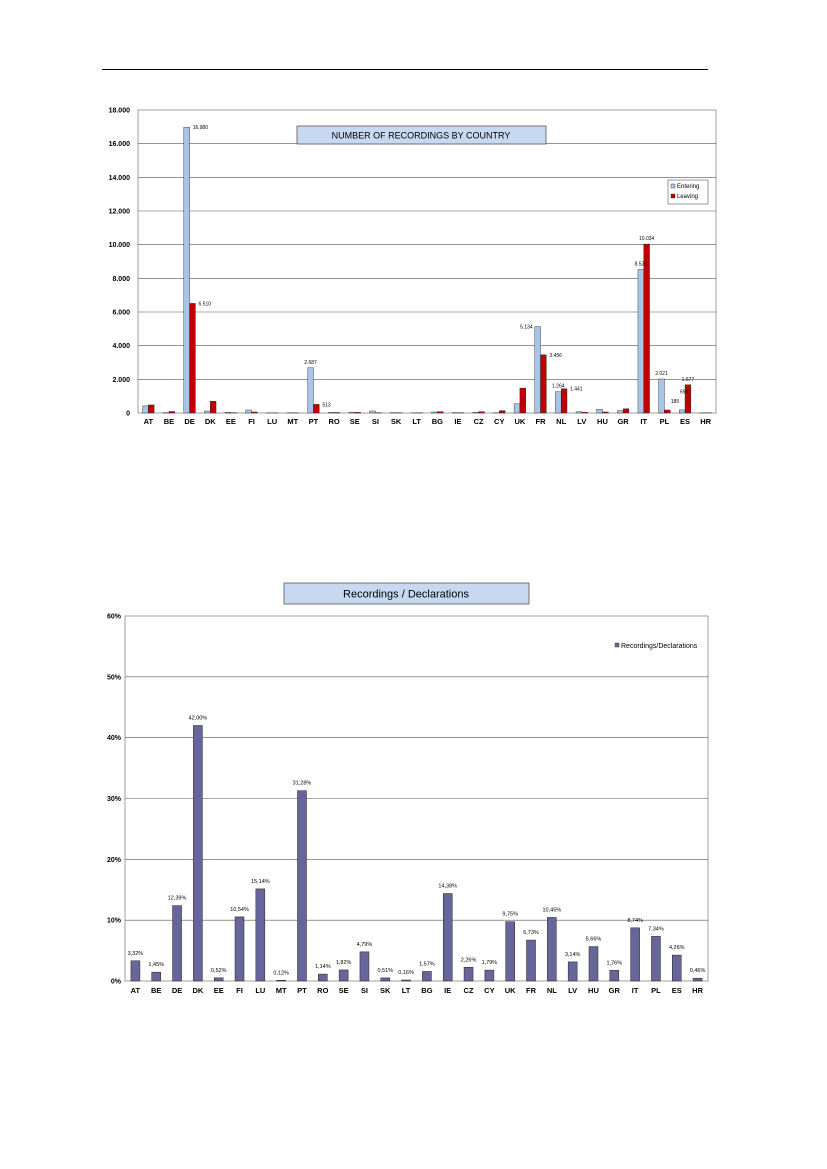 The height and width of the screenshot is (1169, 827). What do you see at coordinates (177, 899) in the screenshot?
I see `data-label: 12,39%` at bounding box center [177, 899].